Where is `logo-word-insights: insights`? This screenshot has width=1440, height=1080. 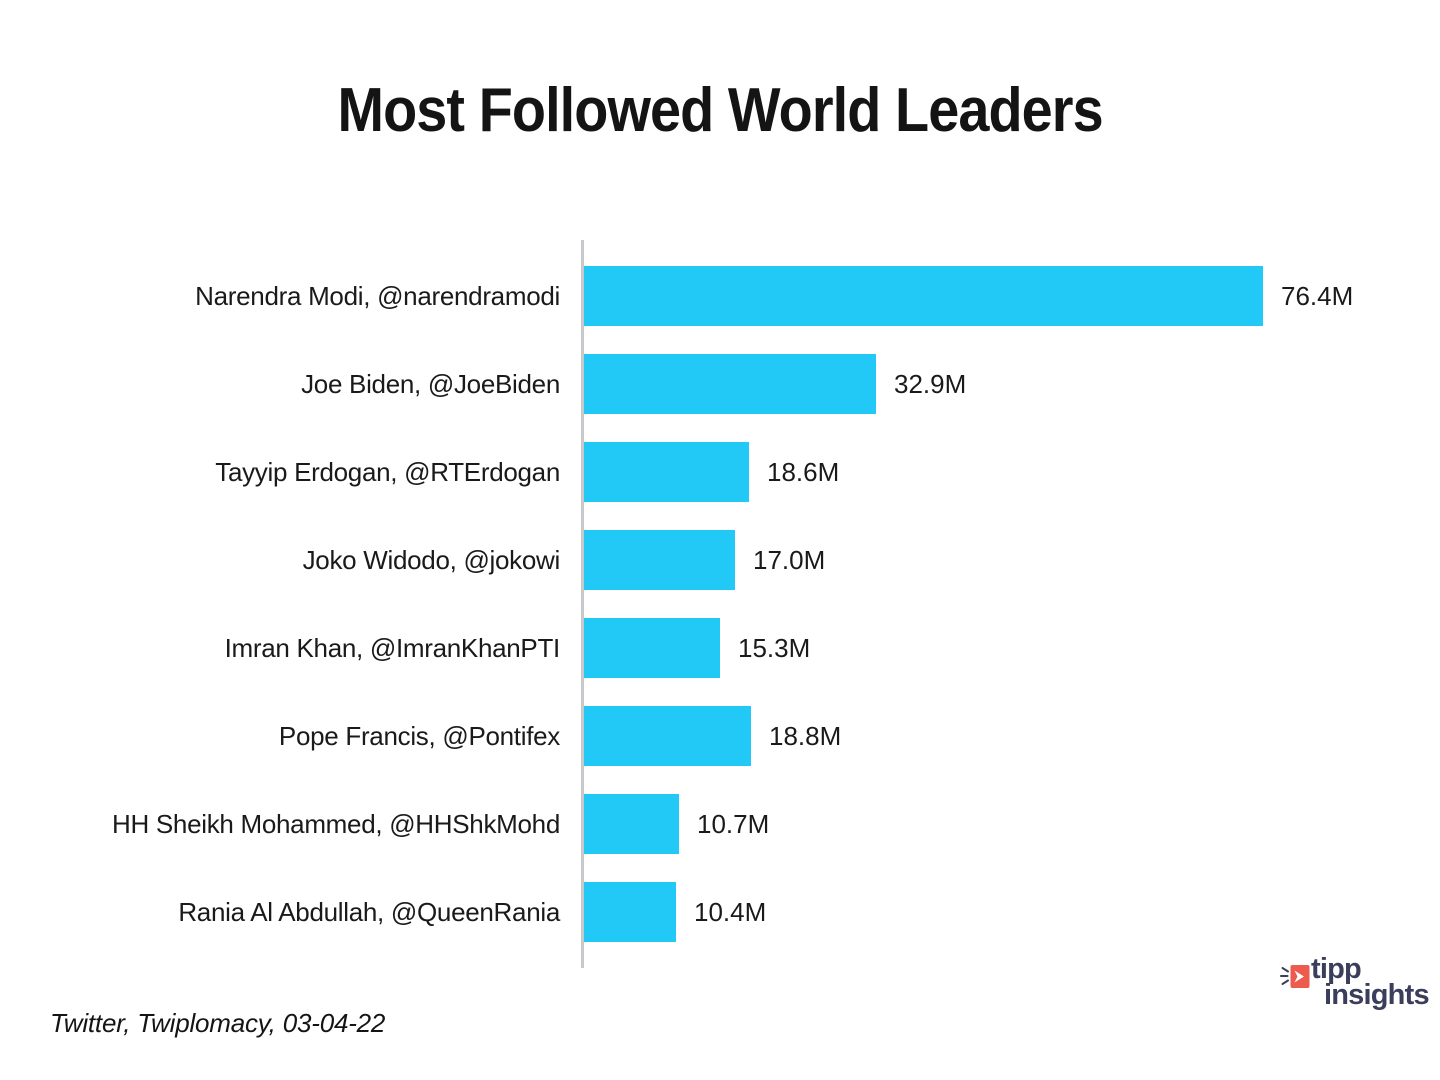 logo-word-insights: insights is located at coordinates (1377, 995).